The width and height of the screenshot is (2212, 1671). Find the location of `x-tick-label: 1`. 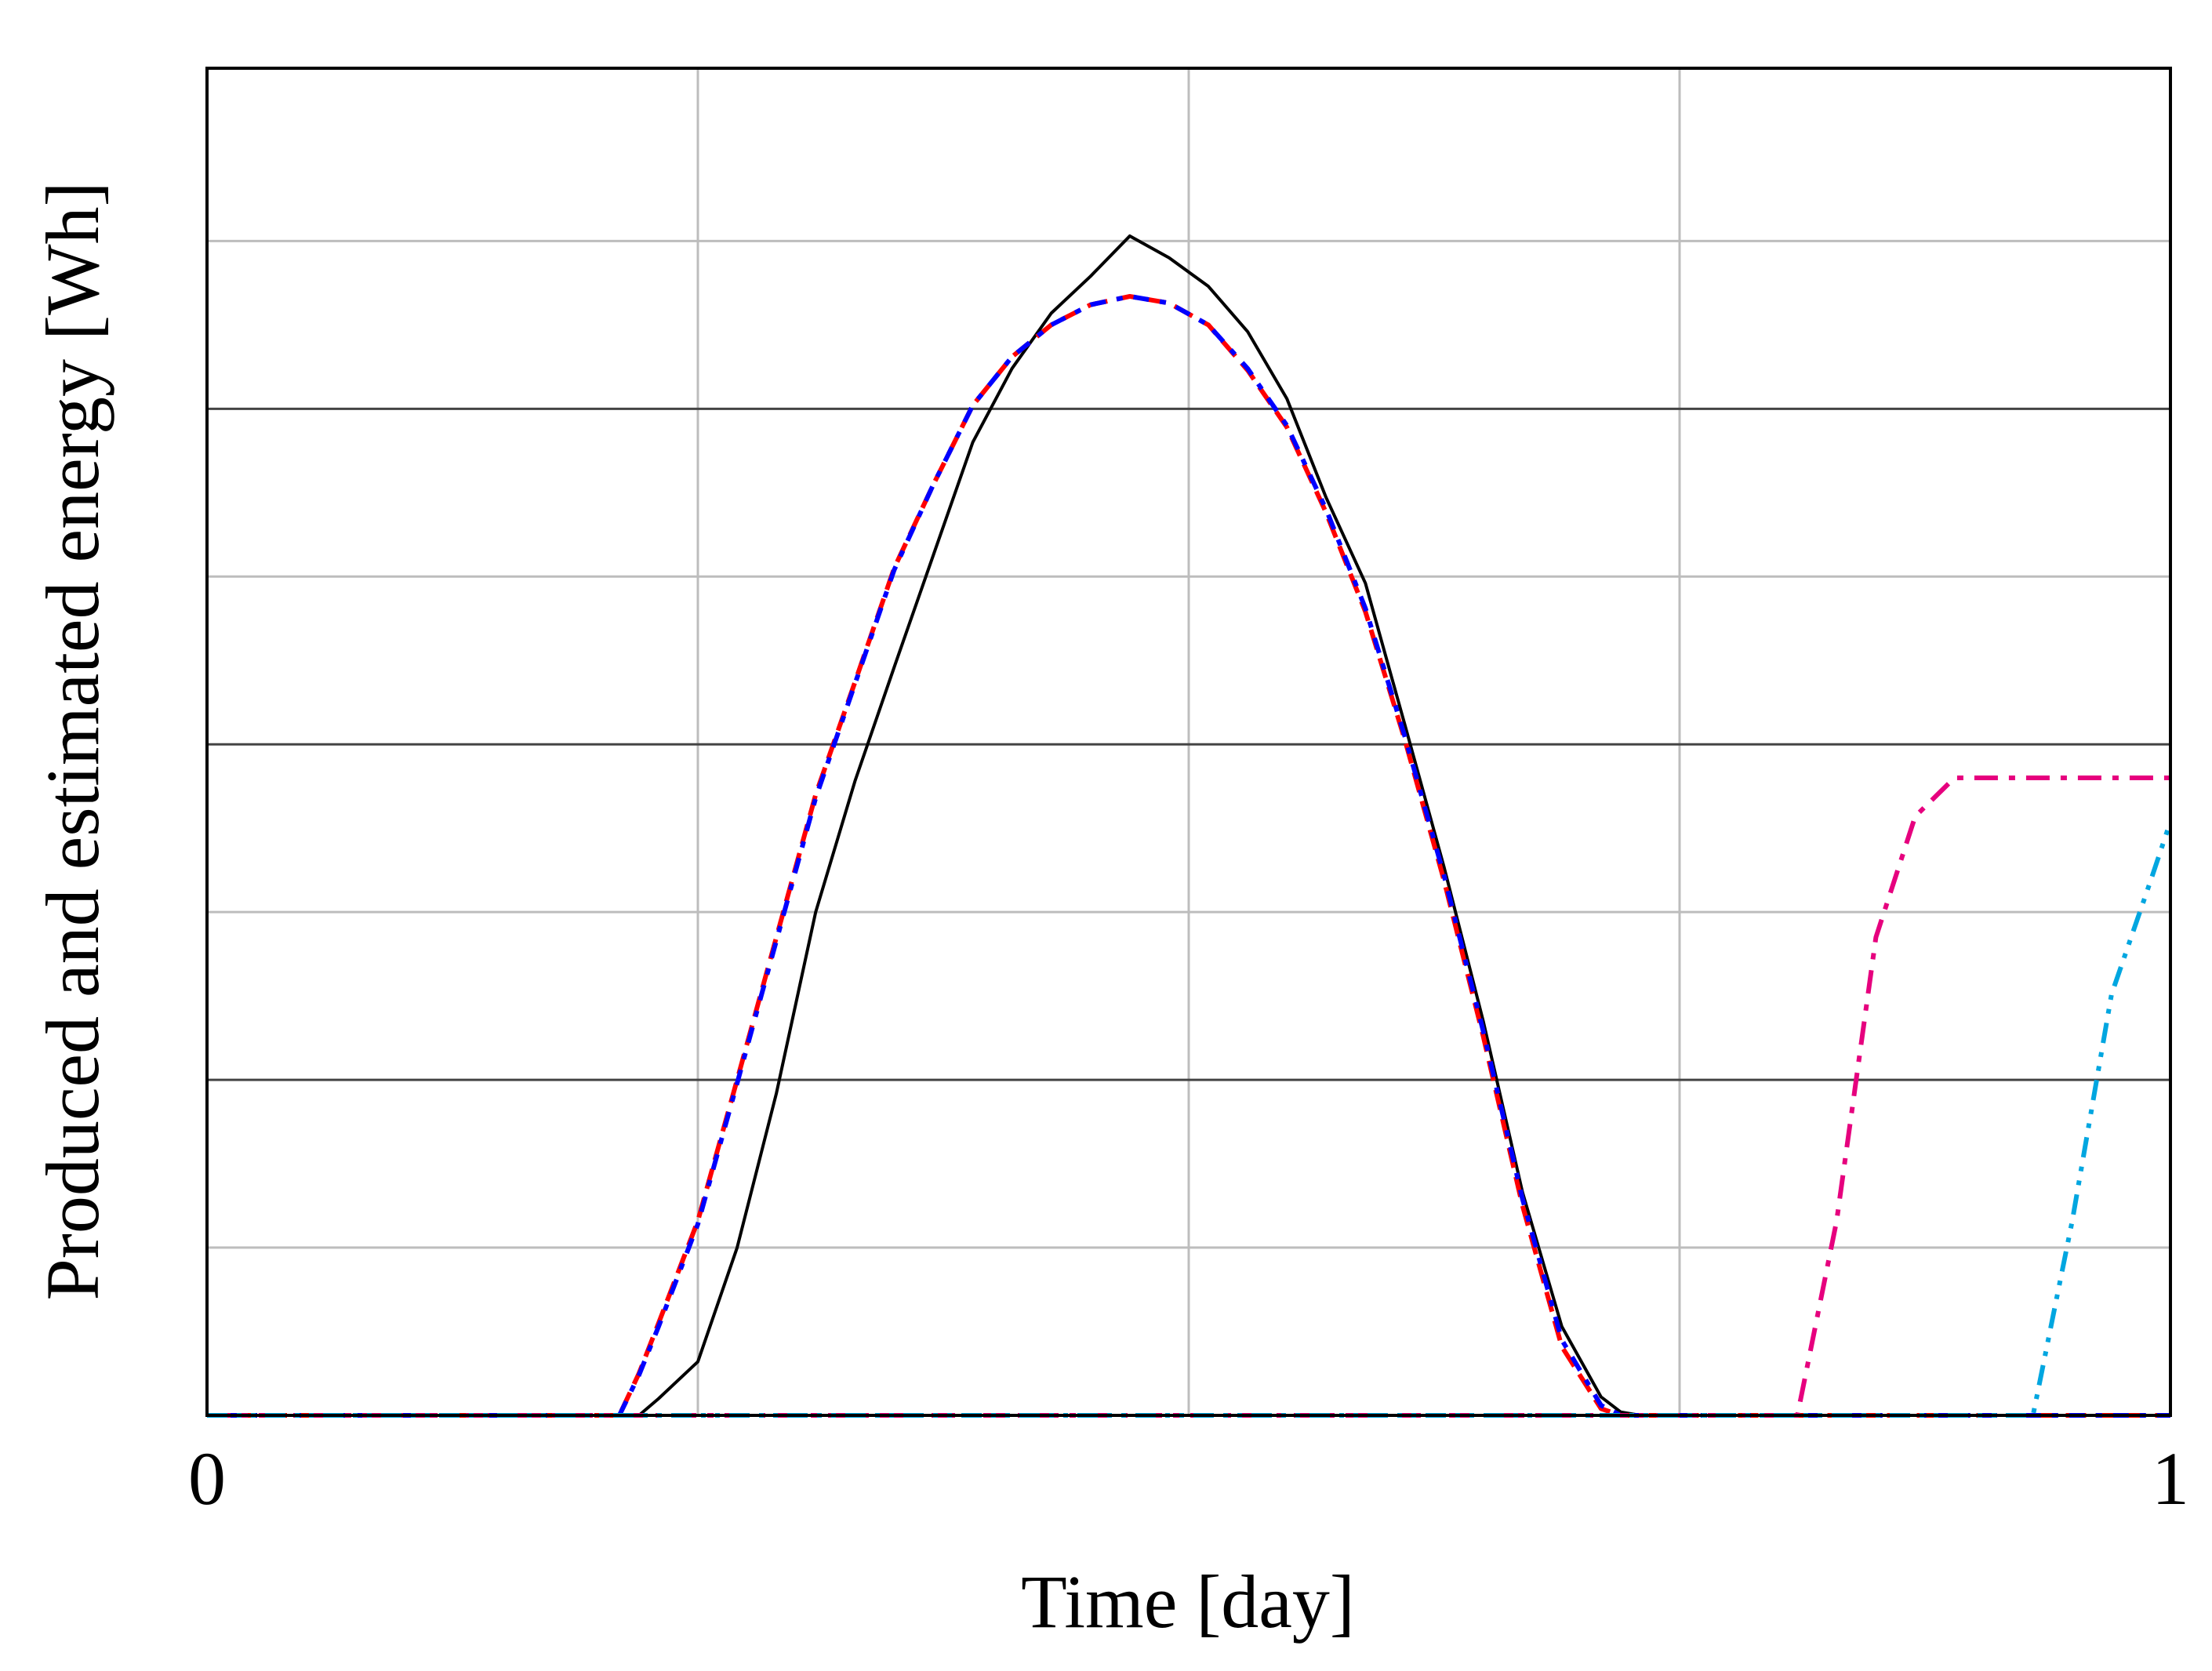

x-tick-label: 1 is located at coordinates (2170, 1478).